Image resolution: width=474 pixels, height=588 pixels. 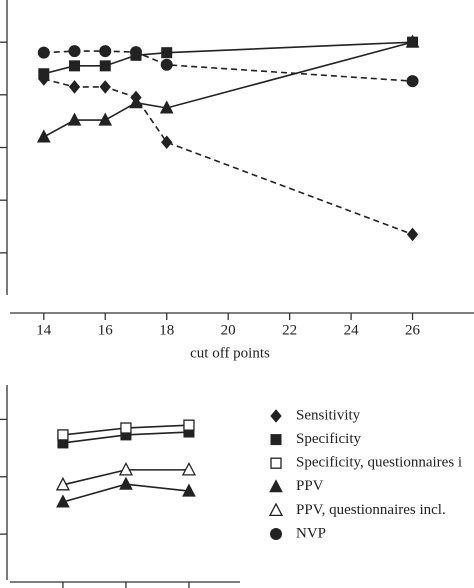 I want to click on x-tick-label: 16, so click(x=106, y=330).